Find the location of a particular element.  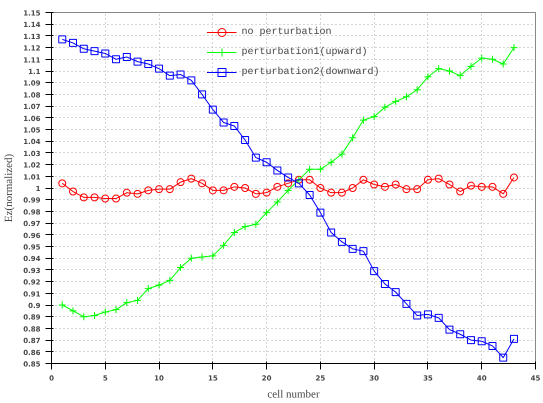

x-axis-title: cell number is located at coordinates (293, 394).